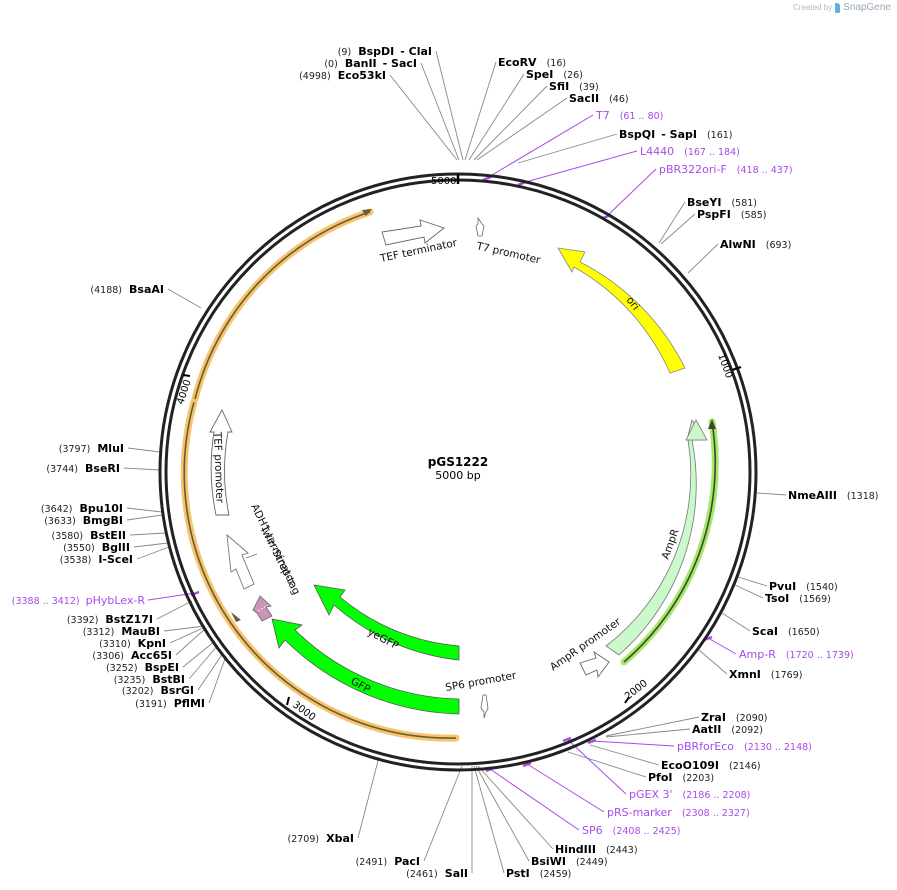  Describe the element at coordinates (711, 765) in the screenshot. I see `site-ecoo109i: EcoO109I (2146)` at that location.